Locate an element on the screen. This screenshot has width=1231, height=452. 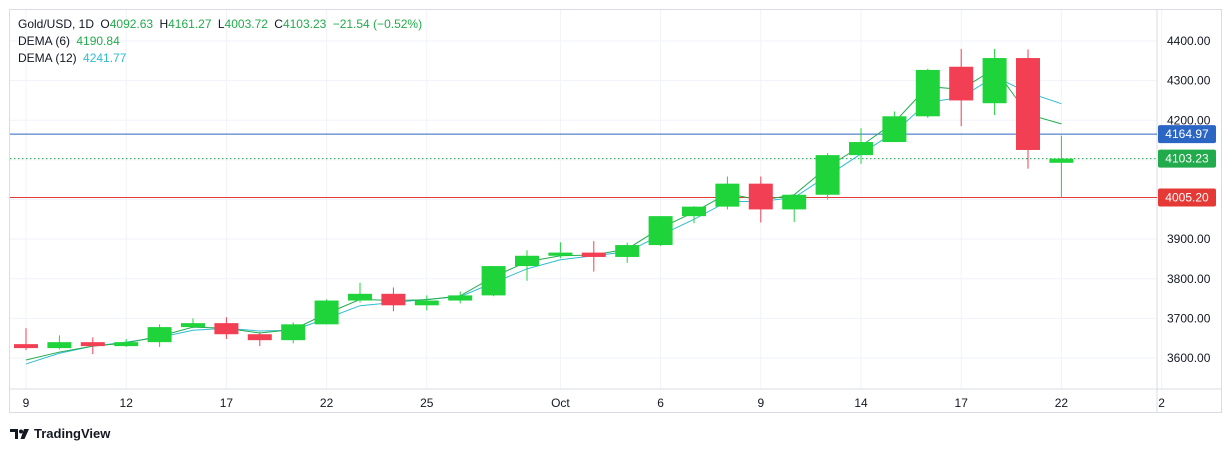
open-value: 4092.63 is located at coordinates (131, 24).